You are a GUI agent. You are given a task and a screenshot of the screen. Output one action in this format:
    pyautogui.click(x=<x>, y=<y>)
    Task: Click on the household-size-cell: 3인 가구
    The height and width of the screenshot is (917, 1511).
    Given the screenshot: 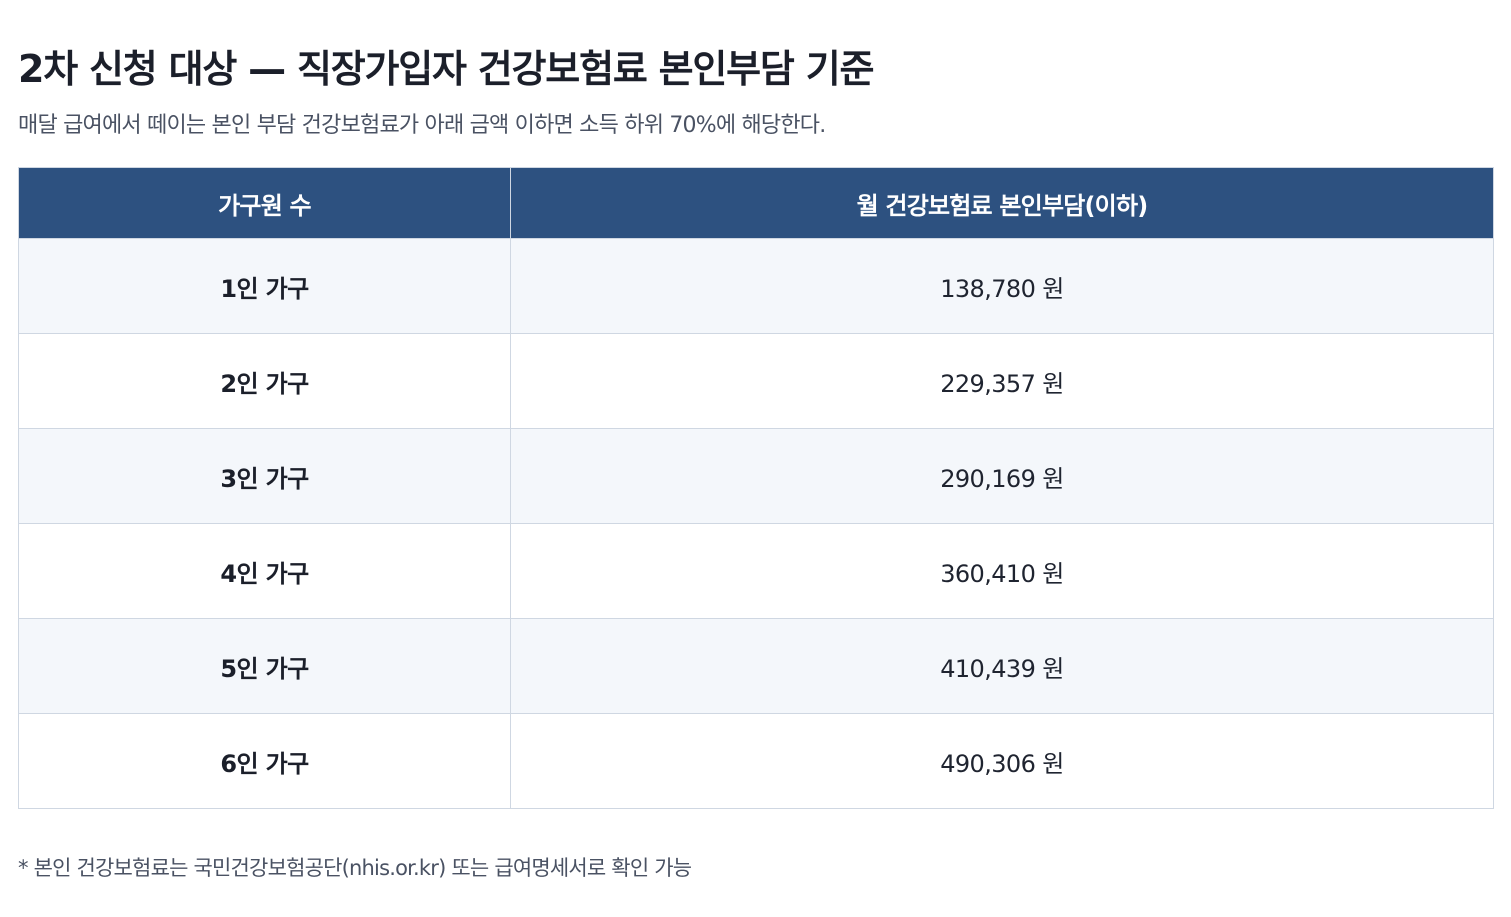 What is the action you would take?
    pyautogui.click(x=264, y=476)
    